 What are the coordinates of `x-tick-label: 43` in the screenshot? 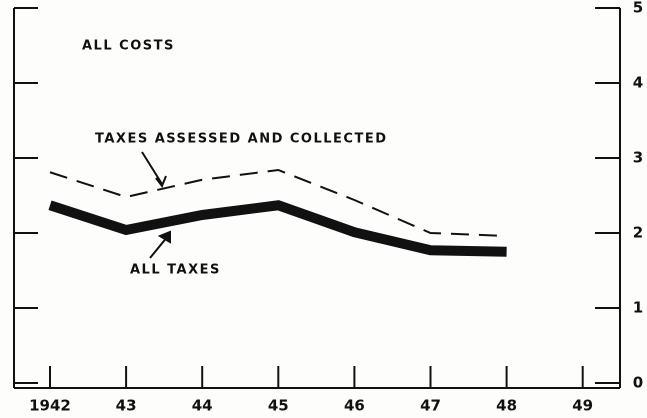 It's located at (126, 406).